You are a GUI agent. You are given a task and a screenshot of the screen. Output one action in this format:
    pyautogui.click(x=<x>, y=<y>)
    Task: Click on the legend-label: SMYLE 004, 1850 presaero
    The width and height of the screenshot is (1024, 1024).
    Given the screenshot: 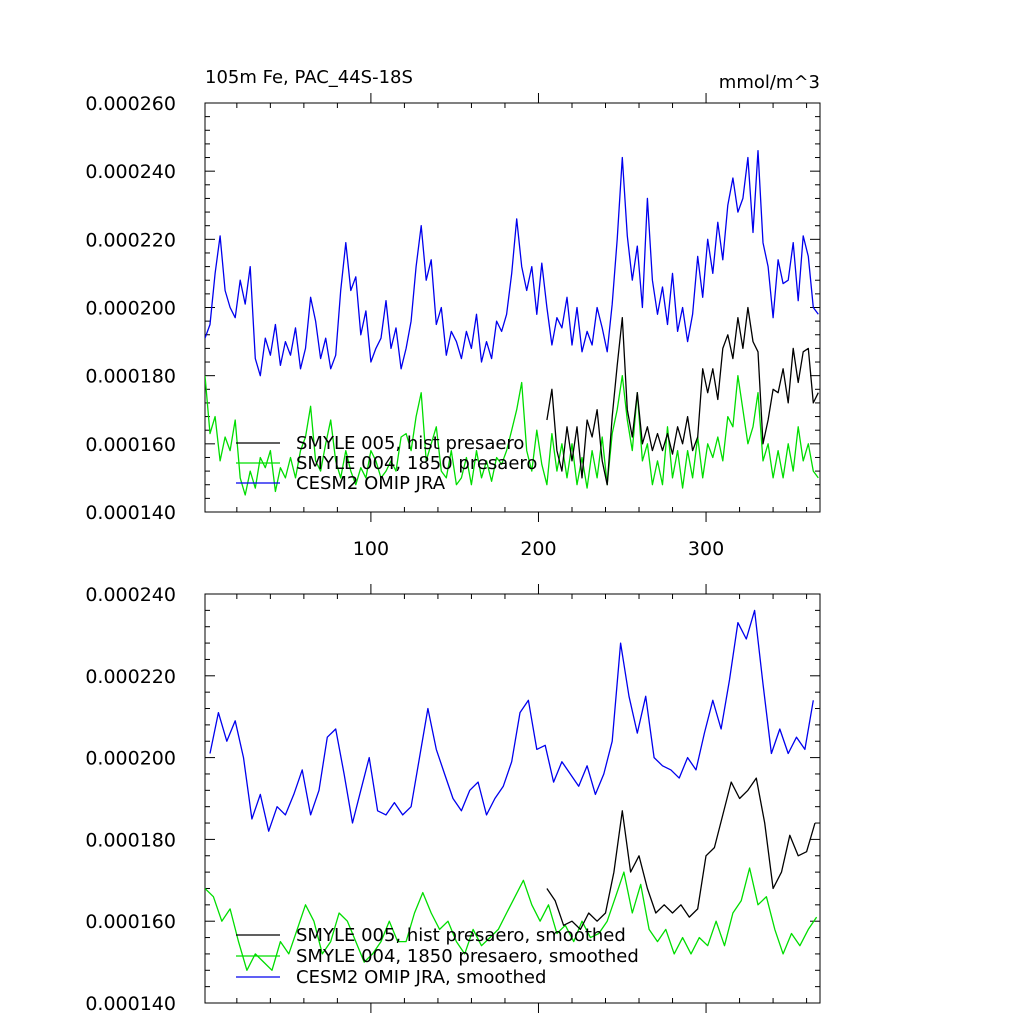 What is the action you would take?
    pyautogui.click(x=416, y=463)
    